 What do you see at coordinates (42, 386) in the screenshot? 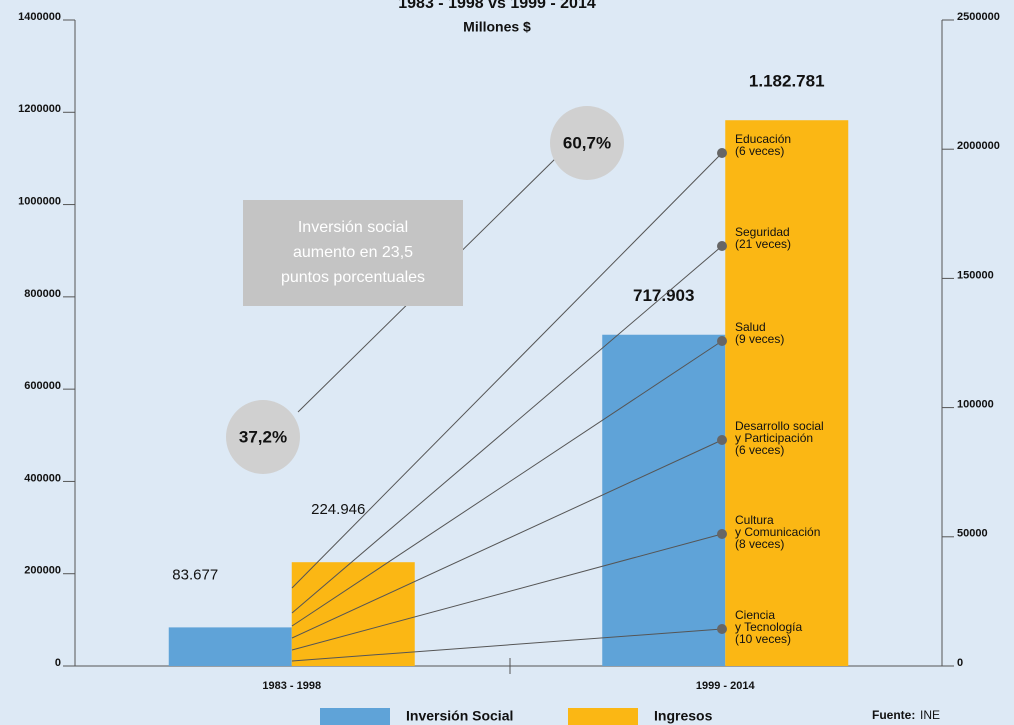
I see `y-tick-label: 600000` at bounding box center [42, 386].